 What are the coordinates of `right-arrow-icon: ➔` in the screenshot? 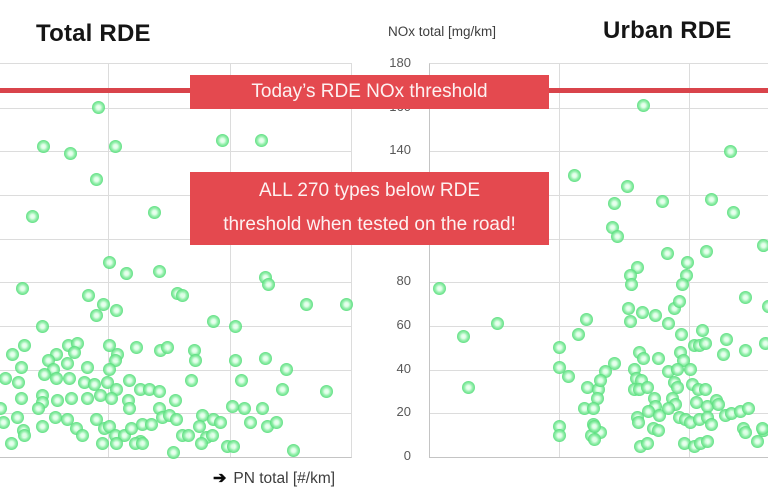 It's located at (220, 478).